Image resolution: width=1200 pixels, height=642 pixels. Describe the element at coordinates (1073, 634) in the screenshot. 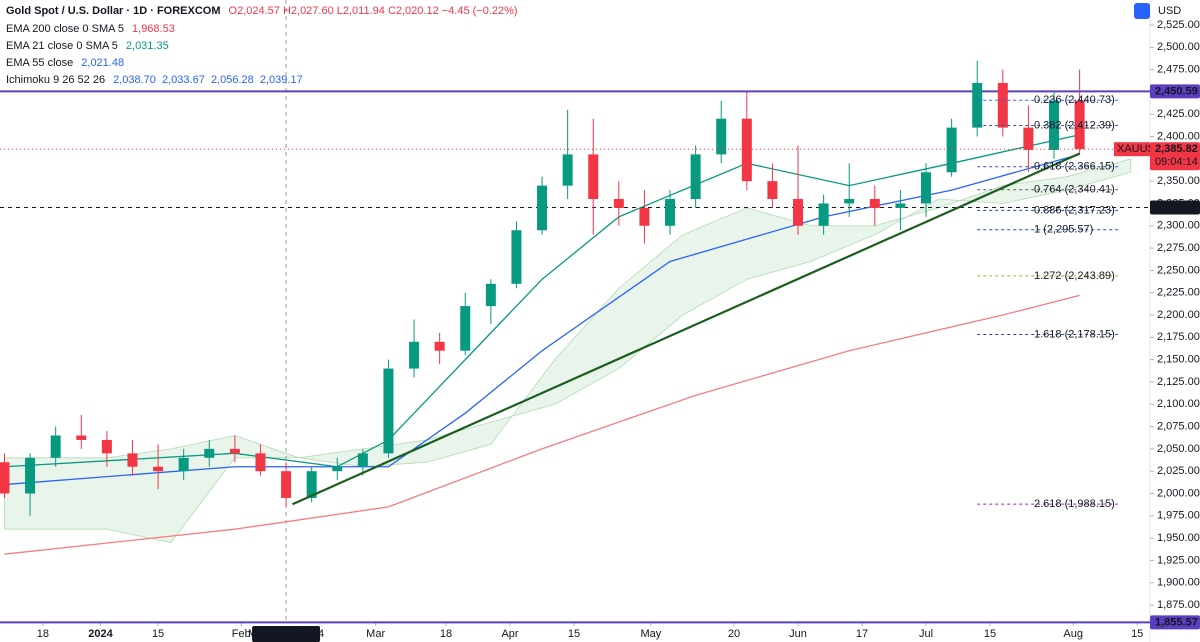

I see `x-tick-label: Aug` at that location.